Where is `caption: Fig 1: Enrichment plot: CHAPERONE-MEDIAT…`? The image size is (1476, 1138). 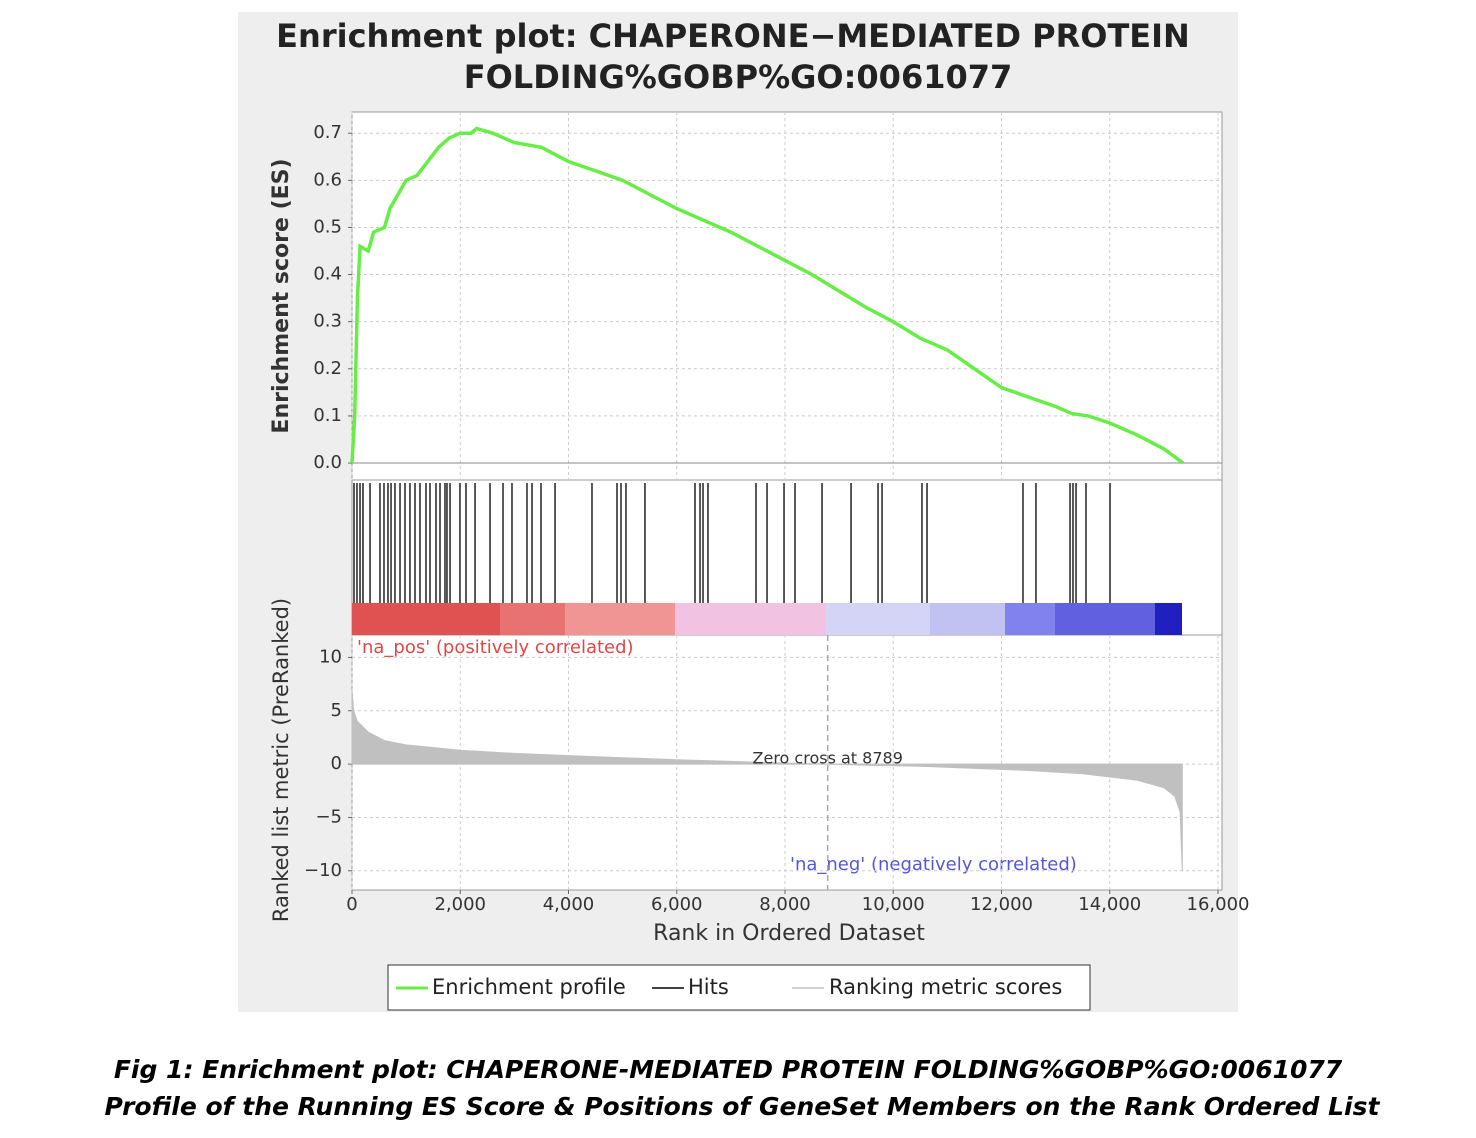
caption: Fig 1: Enrichment plot: CHAPERONE-MEDIAT… is located at coordinates (728, 1069).